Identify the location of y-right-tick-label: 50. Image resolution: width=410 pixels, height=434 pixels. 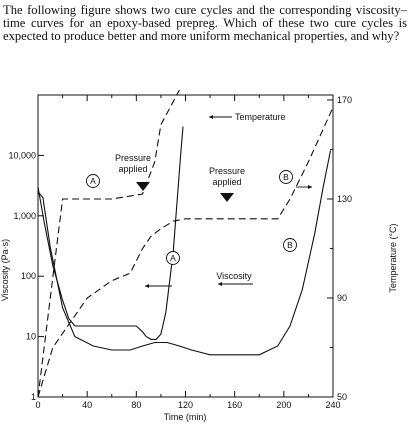
(342, 397).